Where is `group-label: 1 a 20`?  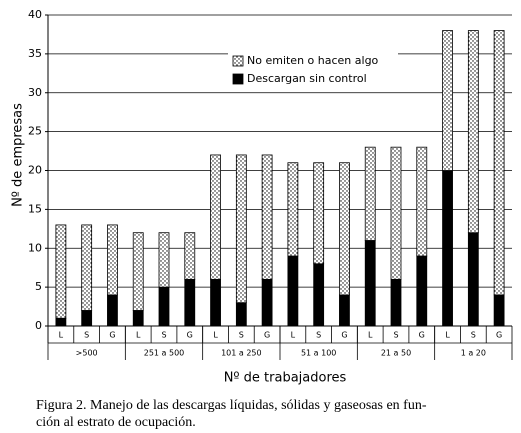
group-label: 1 a 20 is located at coordinates (473, 353).